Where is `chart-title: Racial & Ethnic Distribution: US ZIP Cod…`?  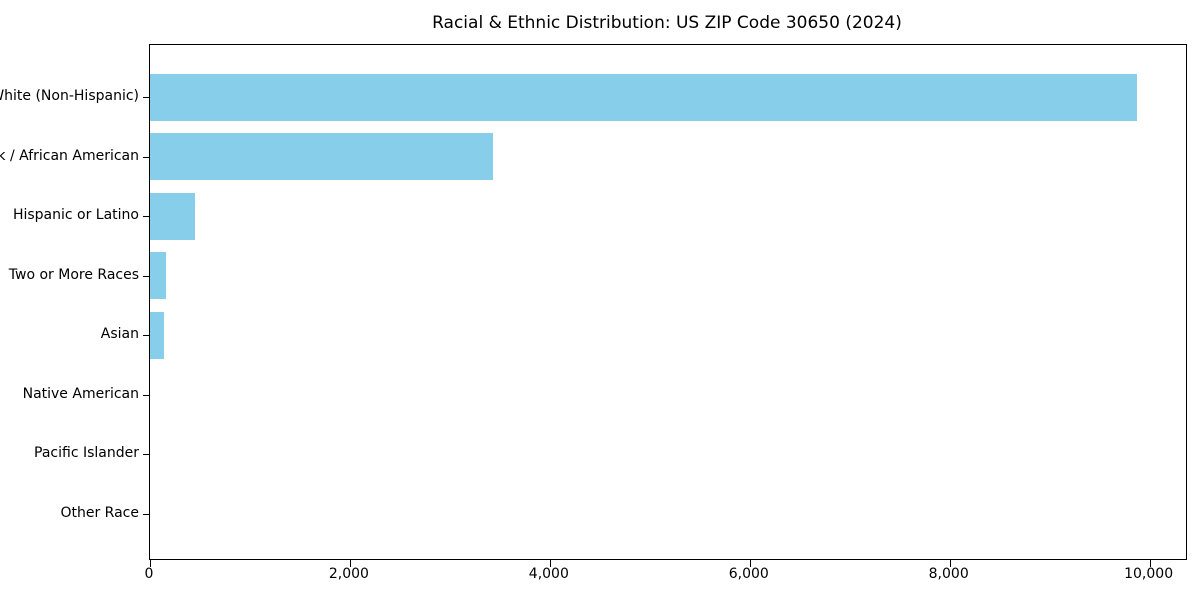 chart-title: Racial & Ethnic Distribution: US ZIP Cod… is located at coordinates (667, 23).